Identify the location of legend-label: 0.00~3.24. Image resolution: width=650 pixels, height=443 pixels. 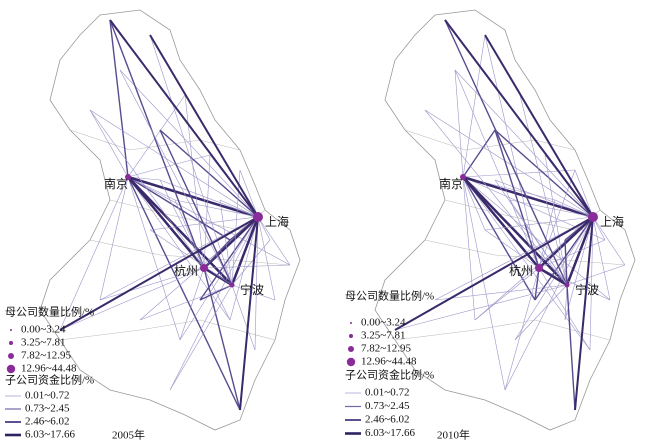
(383, 323).